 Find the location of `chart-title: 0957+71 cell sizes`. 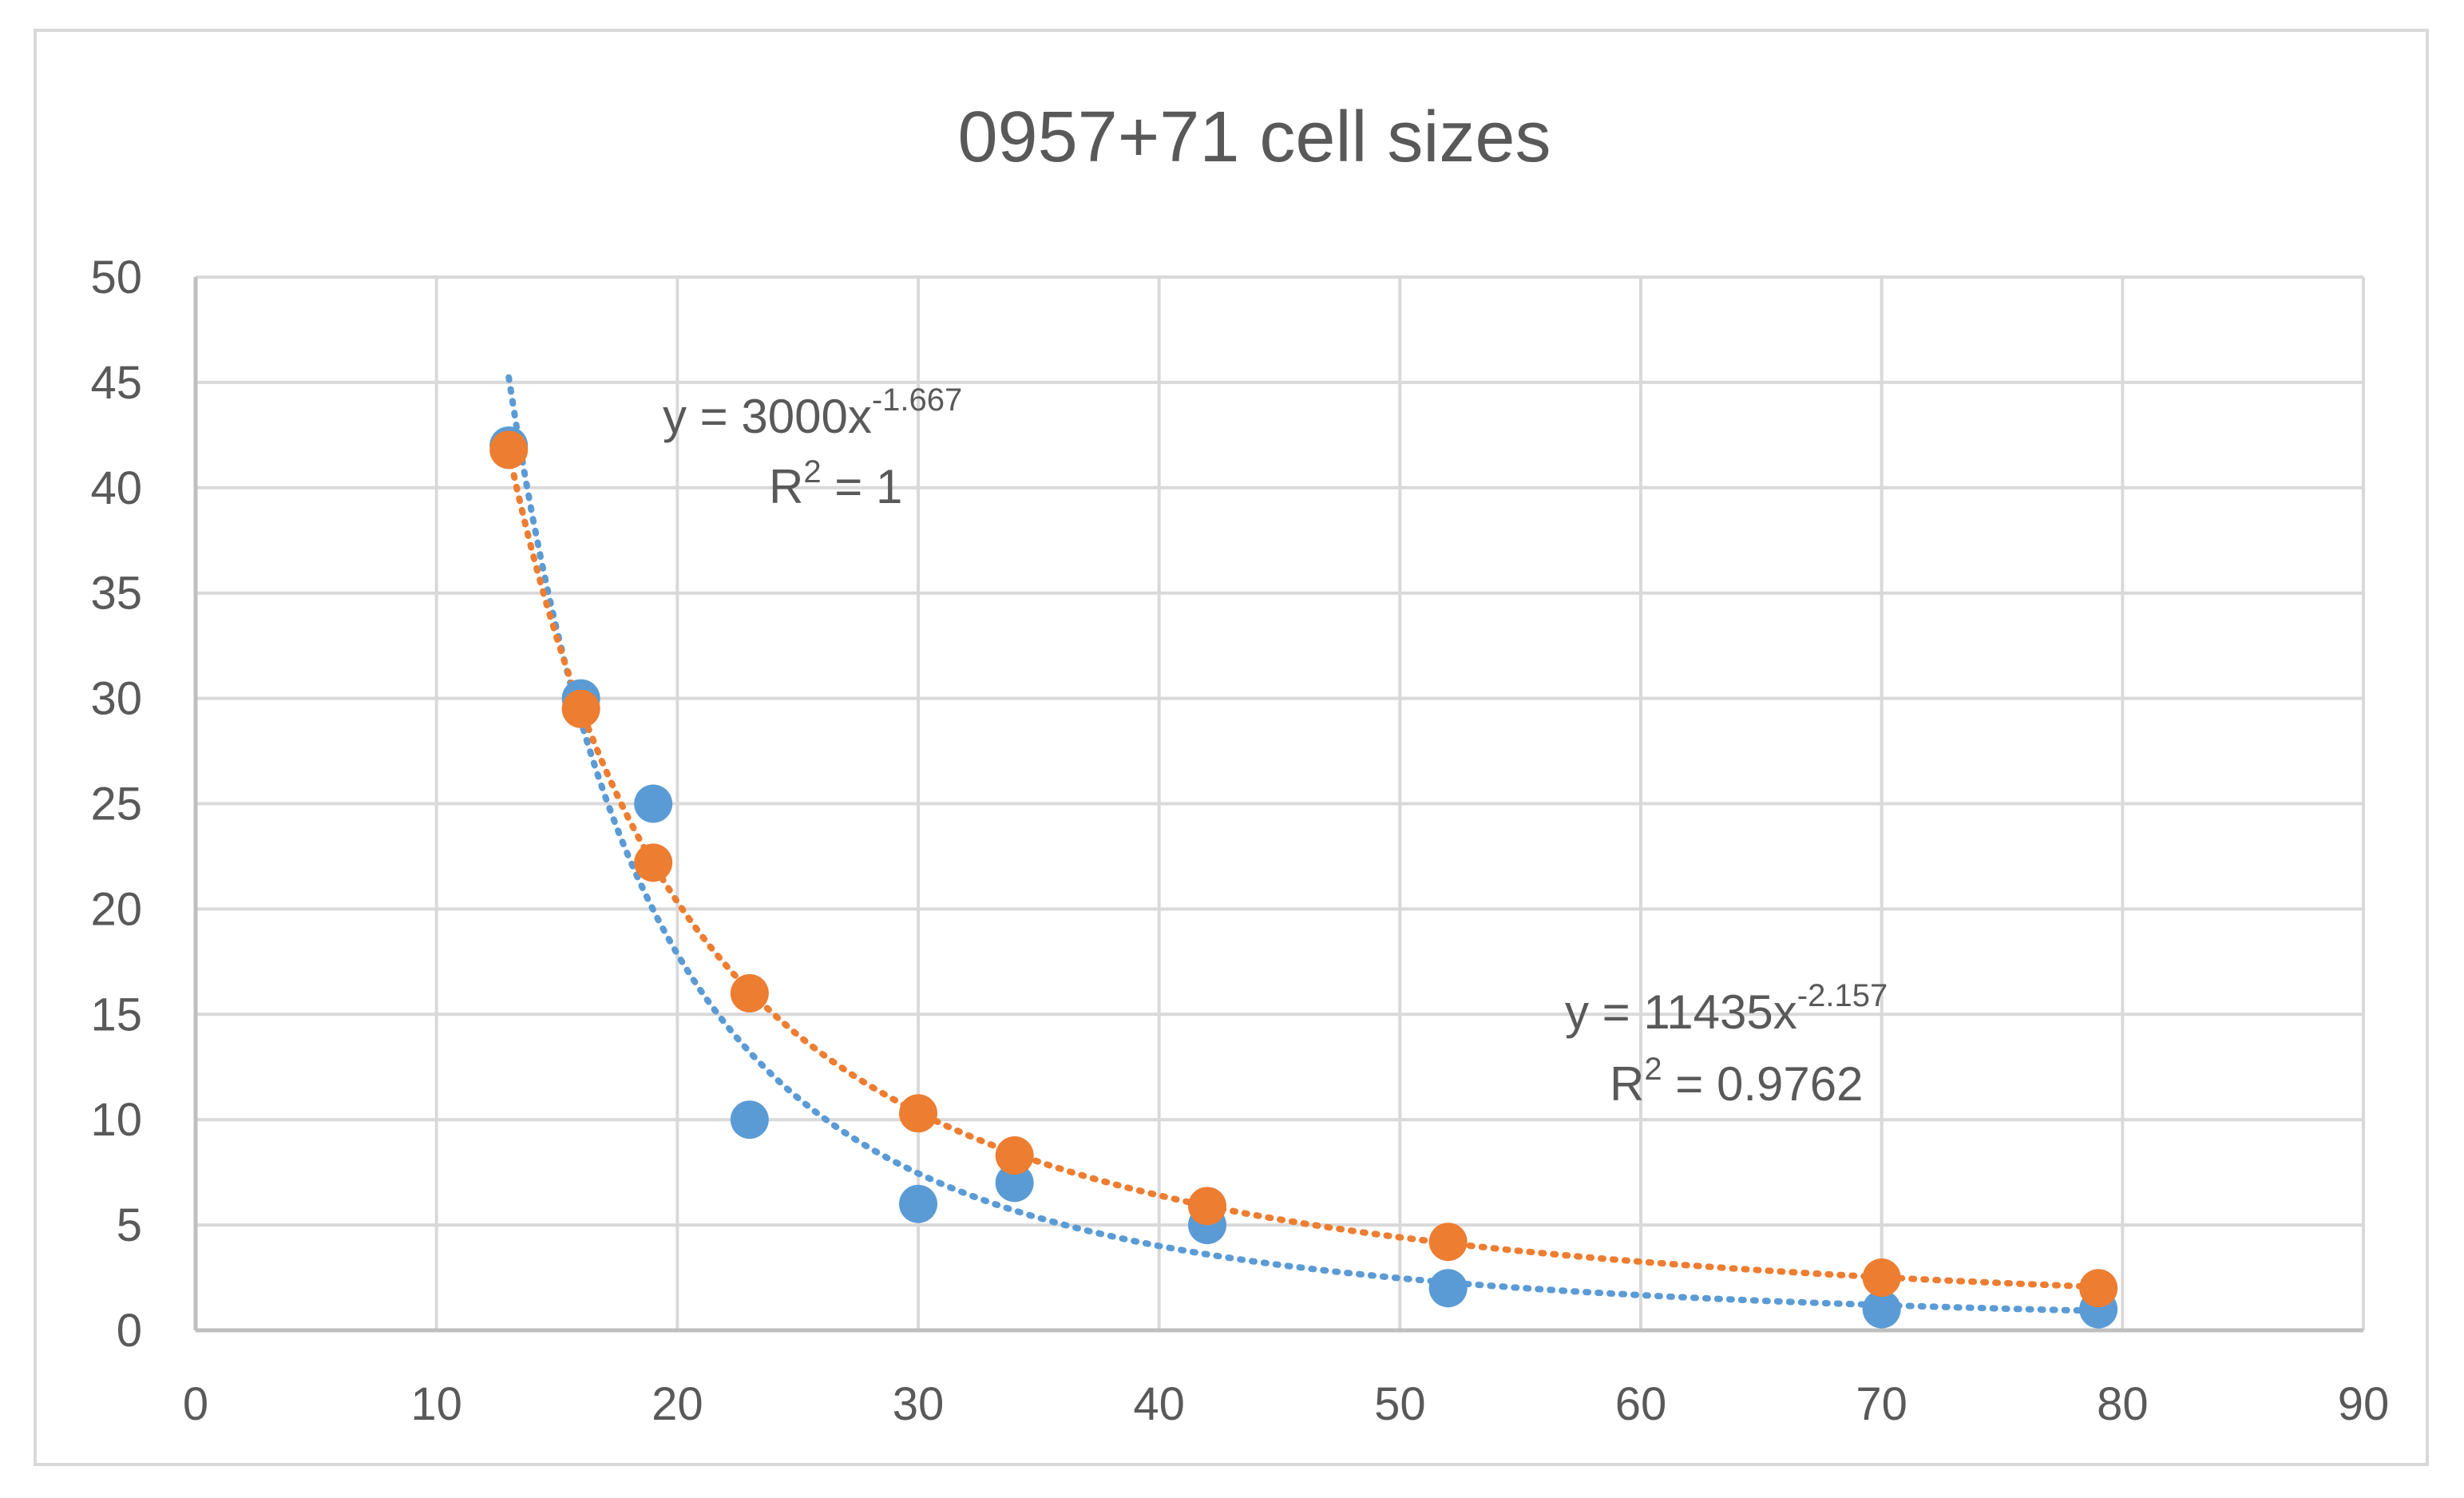

chart-title: 0957+71 cell sizes is located at coordinates (1254, 137).